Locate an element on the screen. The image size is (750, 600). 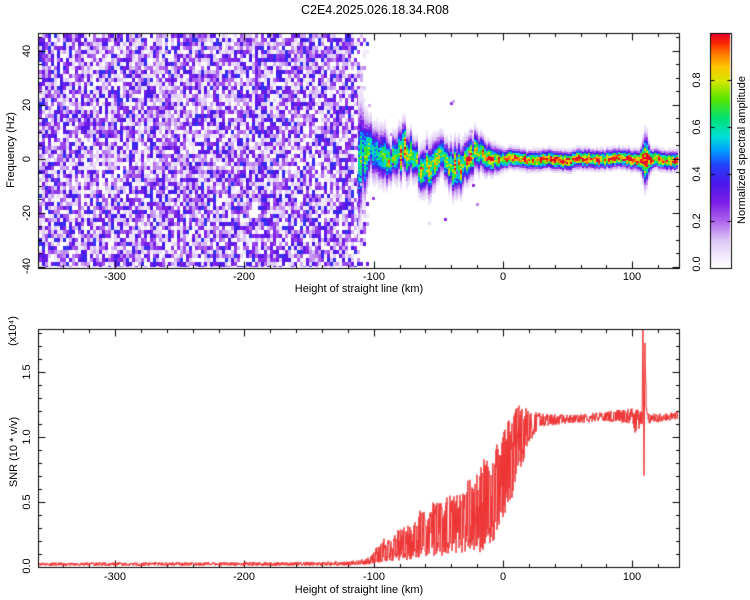
bottom-ytick-label: 1.5 is located at coordinates (27, 372).